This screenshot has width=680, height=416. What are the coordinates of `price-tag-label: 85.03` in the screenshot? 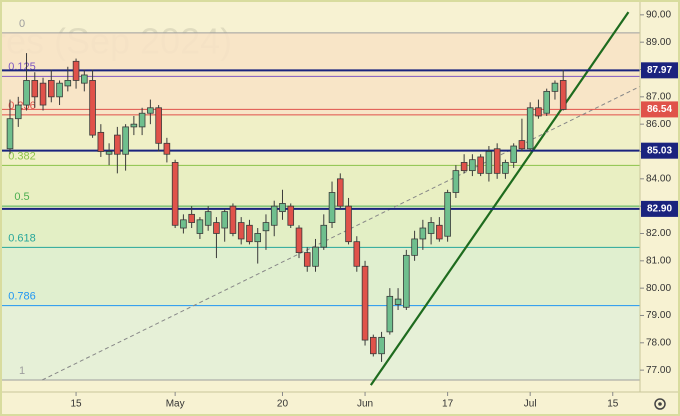 It's located at (659, 150).